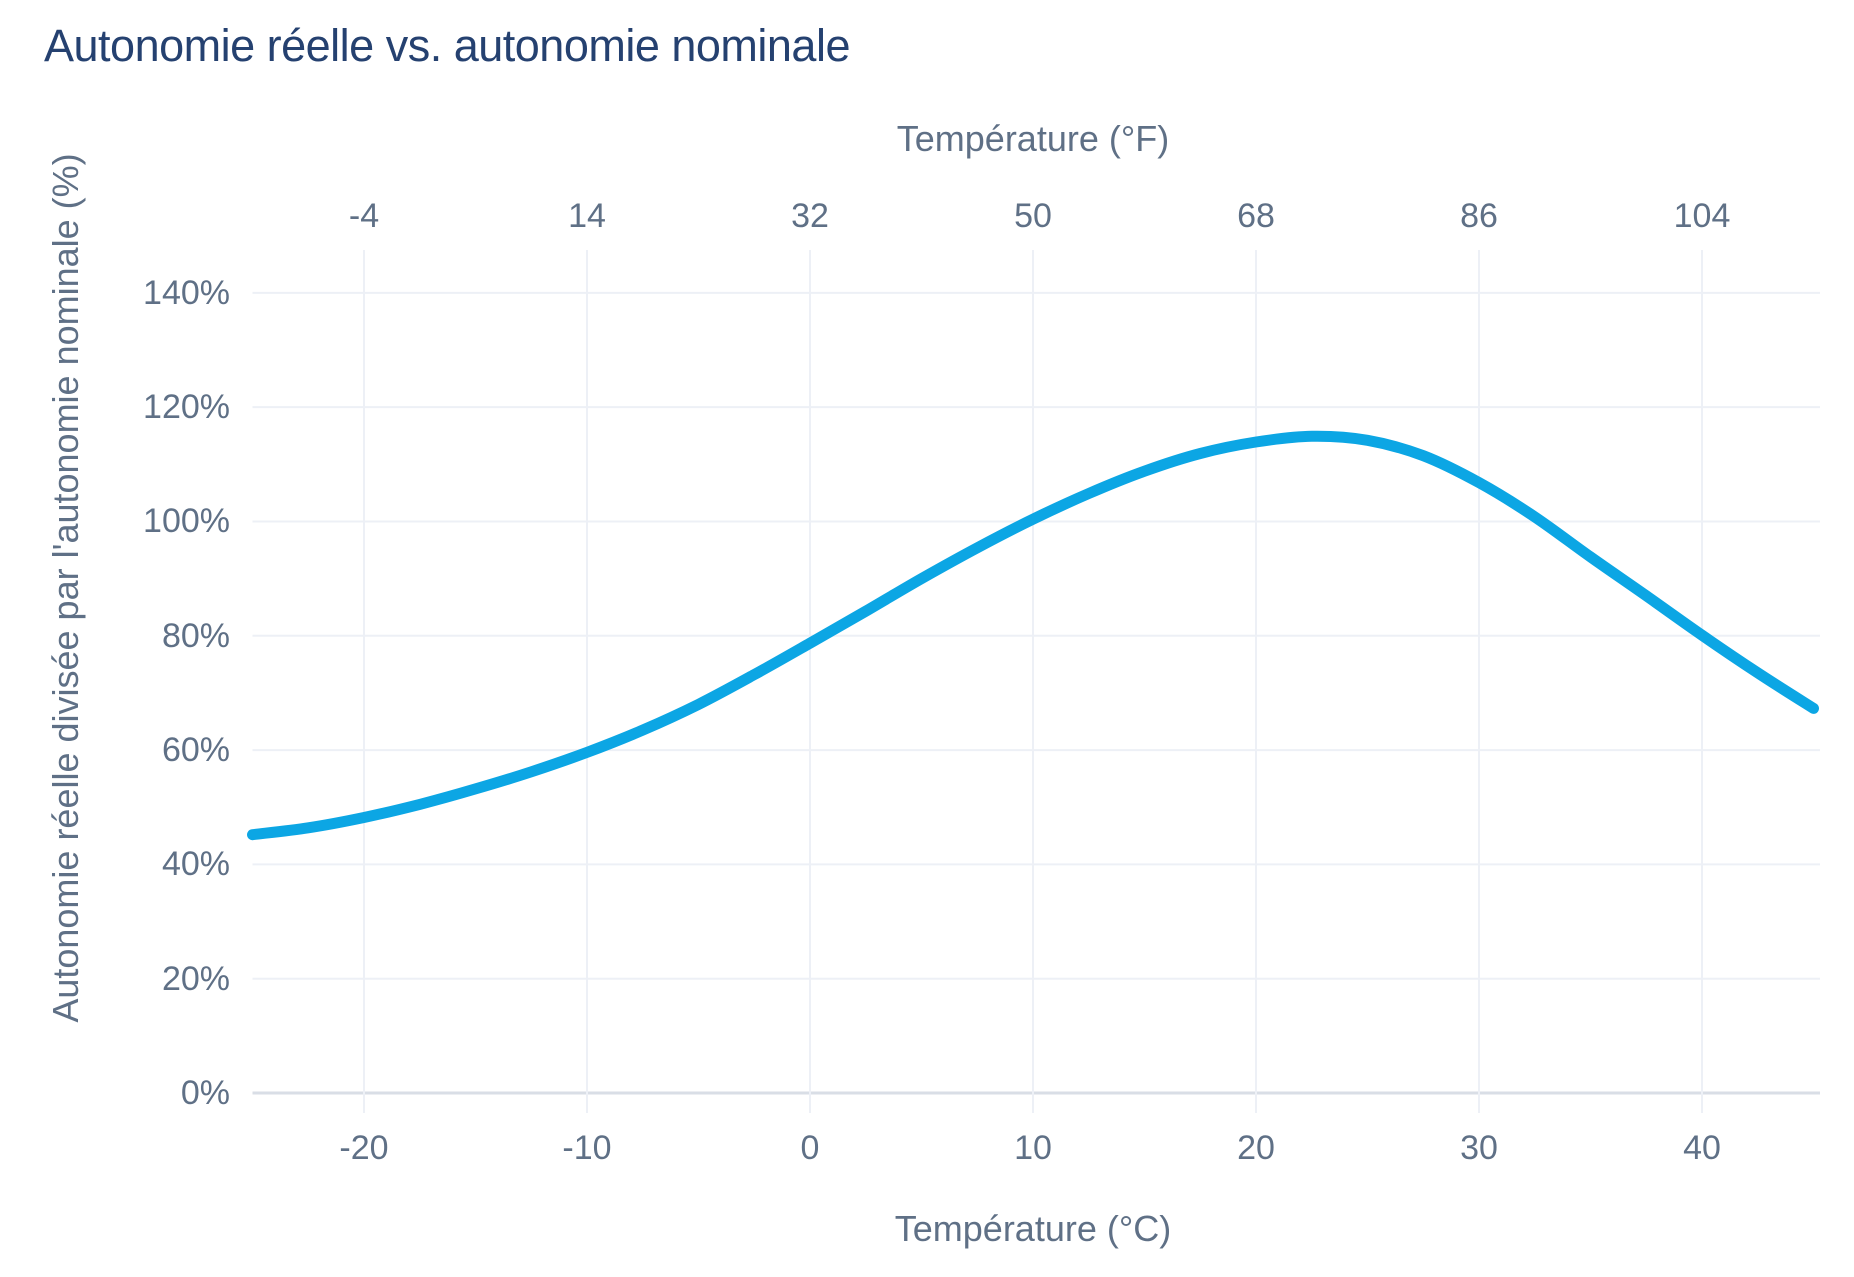 This screenshot has width=1854, height=1277. What do you see at coordinates (1033, 216) in the screenshot?
I see `x-tick-label-top: 50` at bounding box center [1033, 216].